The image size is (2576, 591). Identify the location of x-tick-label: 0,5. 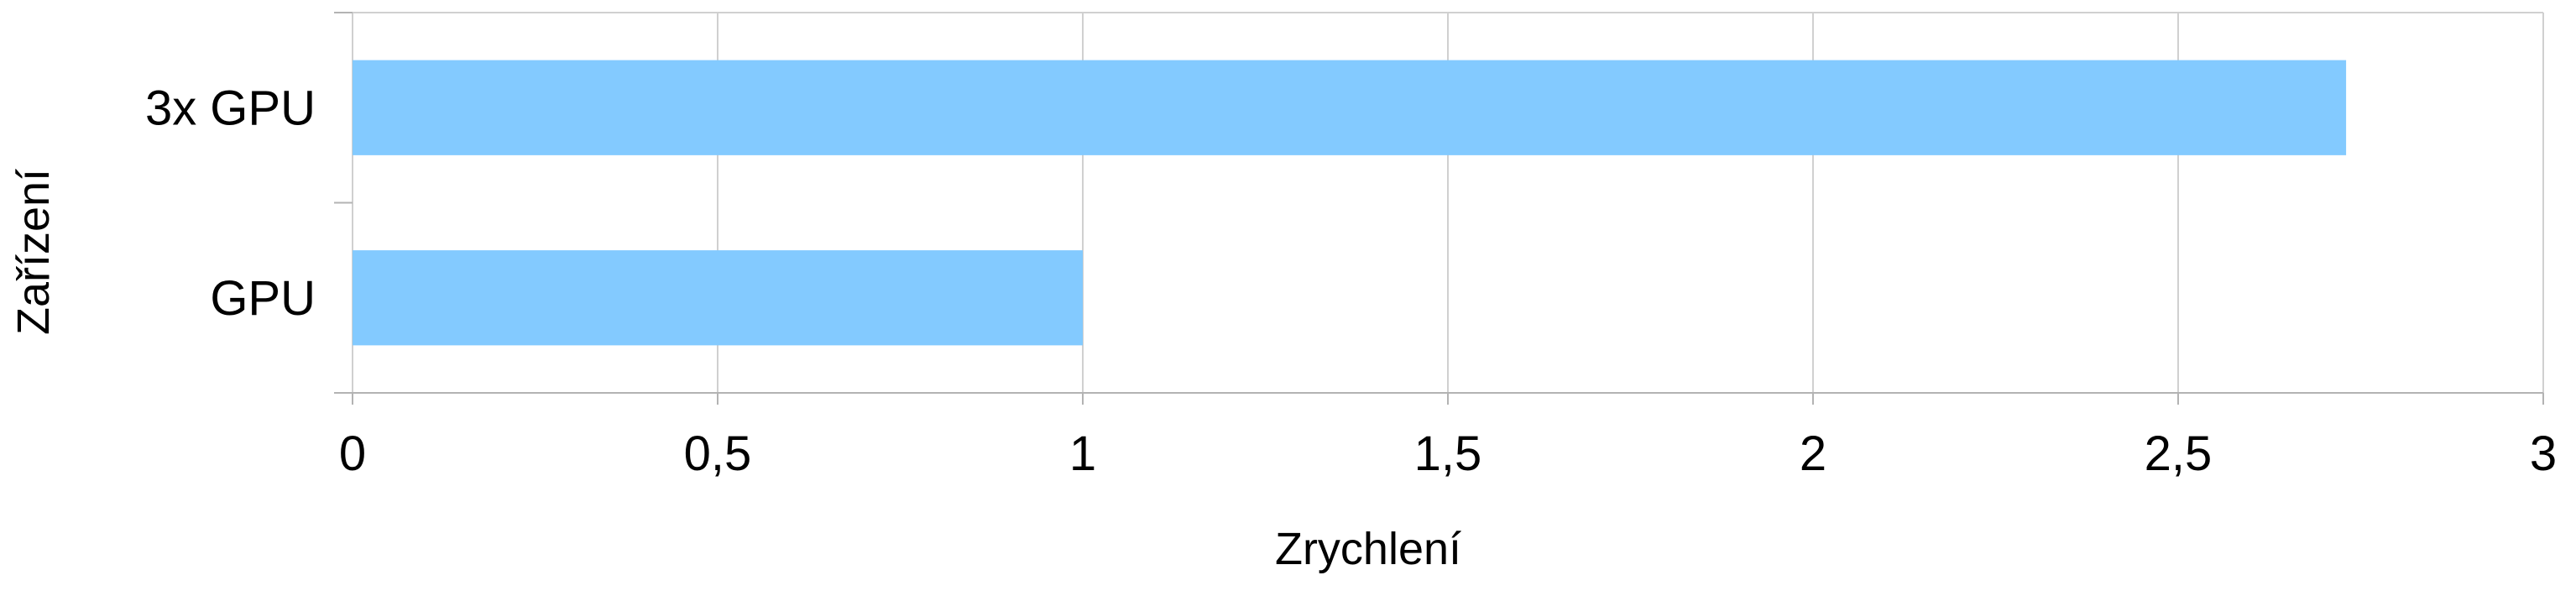
(718, 453).